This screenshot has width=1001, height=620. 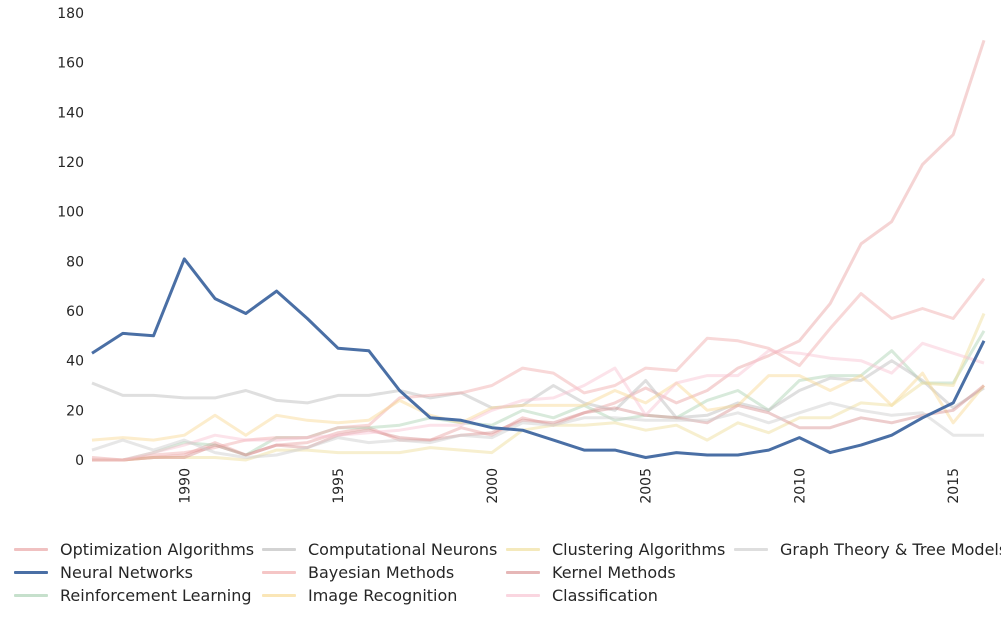 What do you see at coordinates (70, 113) in the screenshot?
I see `y-tick-label: 140` at bounding box center [70, 113].